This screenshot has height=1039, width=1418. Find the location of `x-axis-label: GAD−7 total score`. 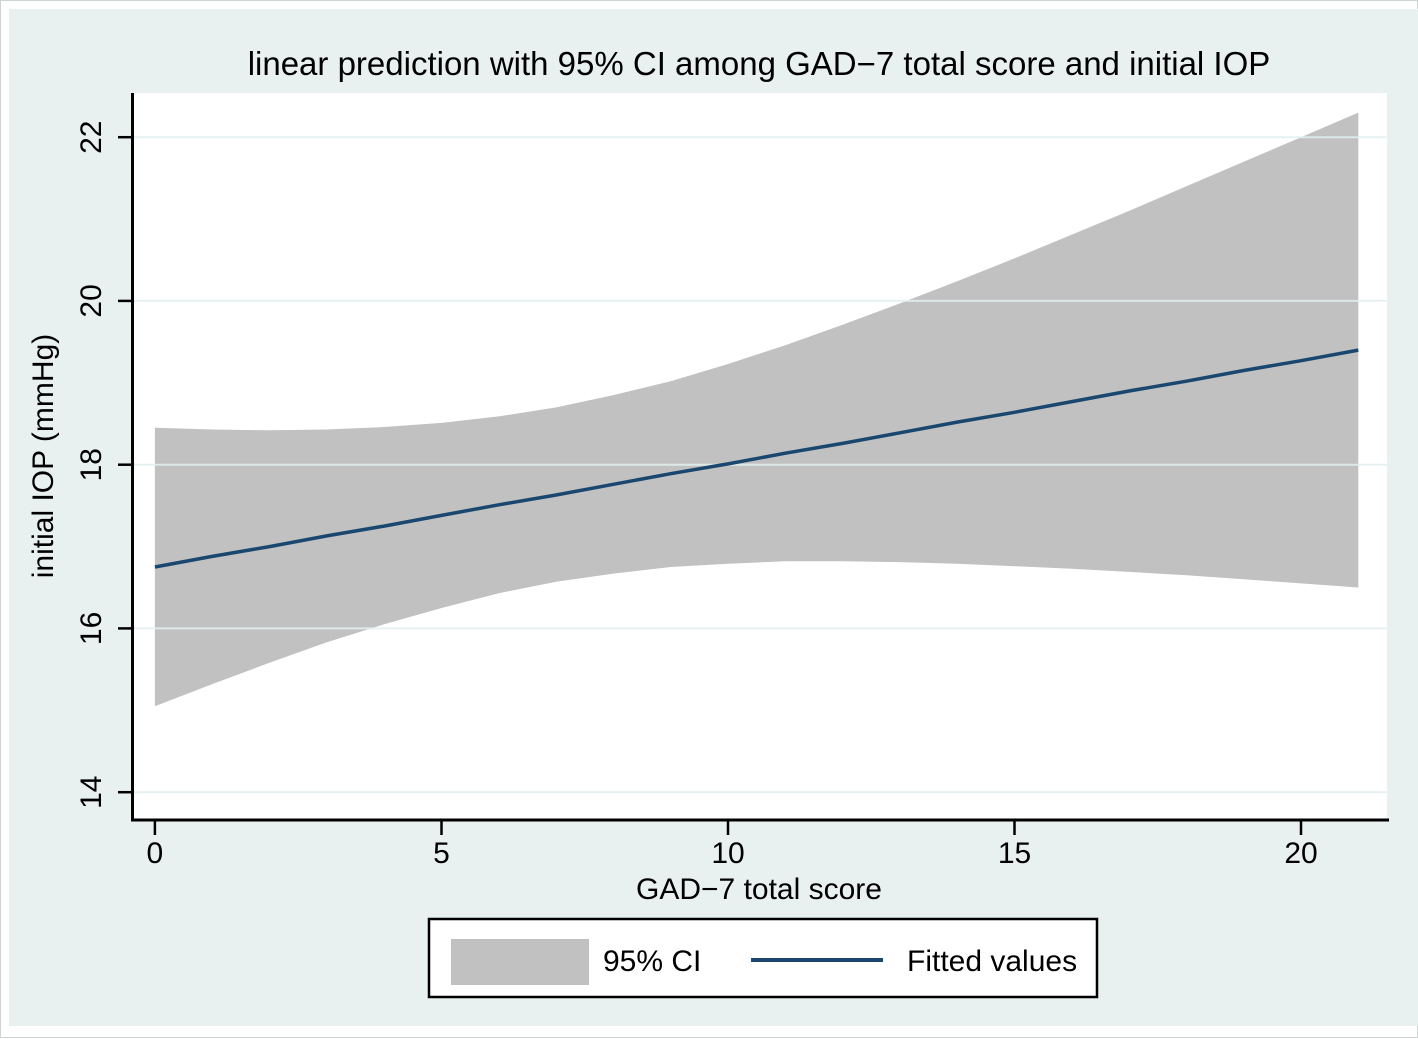

x-axis-label: GAD−7 total score is located at coordinates (759, 889).